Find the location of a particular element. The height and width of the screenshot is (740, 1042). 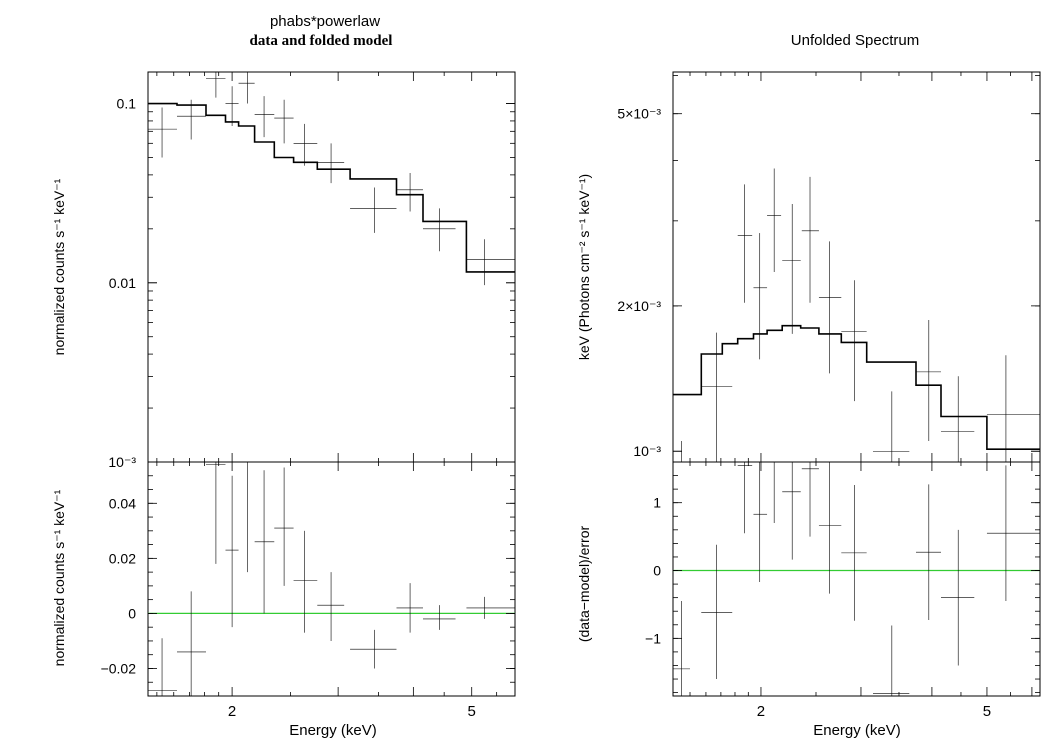

p4-ylabel: (data−model)/error is located at coordinates (584, 583).